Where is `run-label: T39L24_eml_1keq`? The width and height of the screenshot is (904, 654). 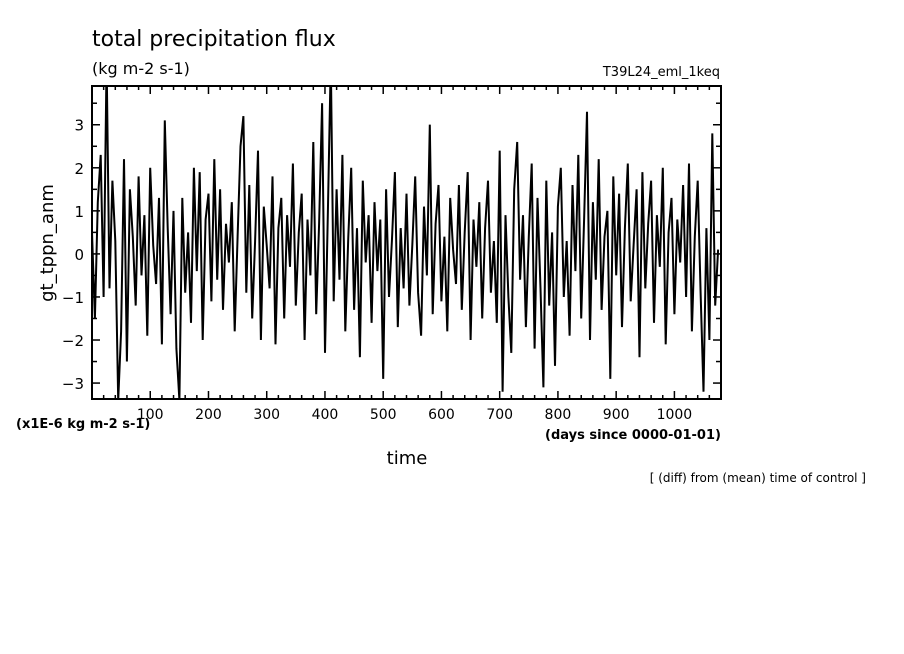
run-label: T39L24_eml_1keq is located at coordinates (661, 72).